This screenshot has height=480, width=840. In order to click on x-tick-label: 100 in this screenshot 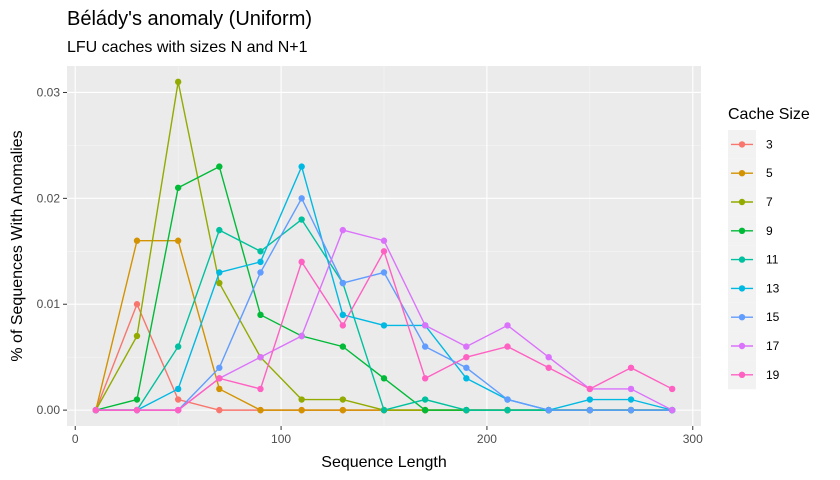, I will do `click(281, 439)`.